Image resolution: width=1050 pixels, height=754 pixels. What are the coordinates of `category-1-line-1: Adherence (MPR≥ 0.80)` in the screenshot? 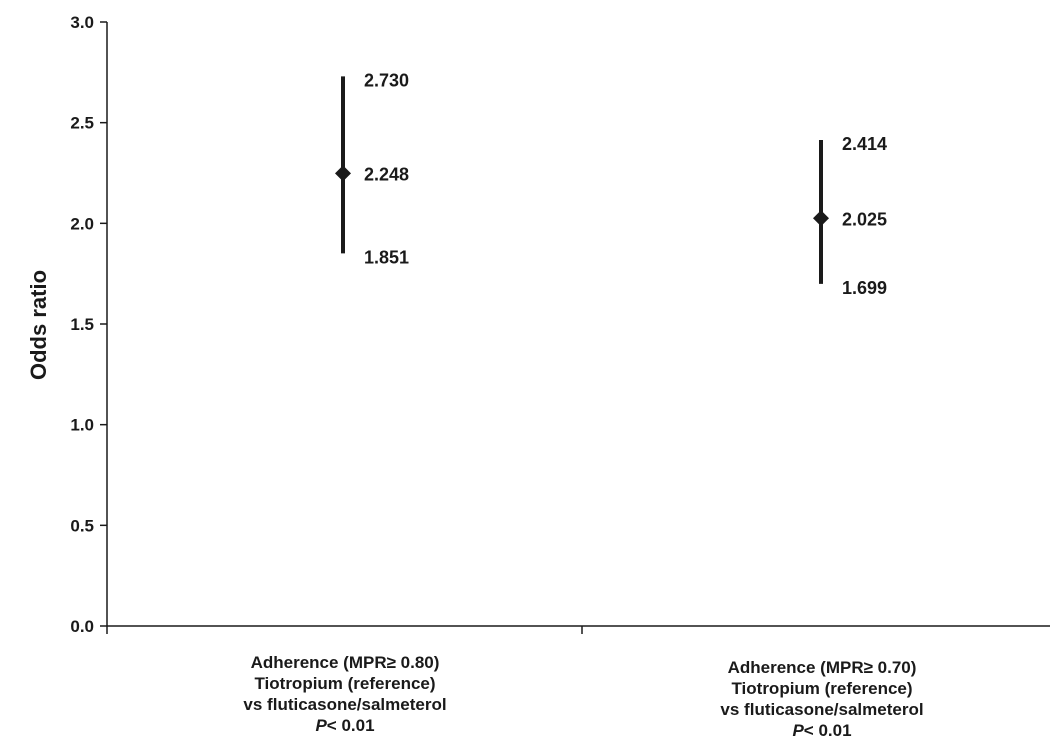 It's located at (345, 662).